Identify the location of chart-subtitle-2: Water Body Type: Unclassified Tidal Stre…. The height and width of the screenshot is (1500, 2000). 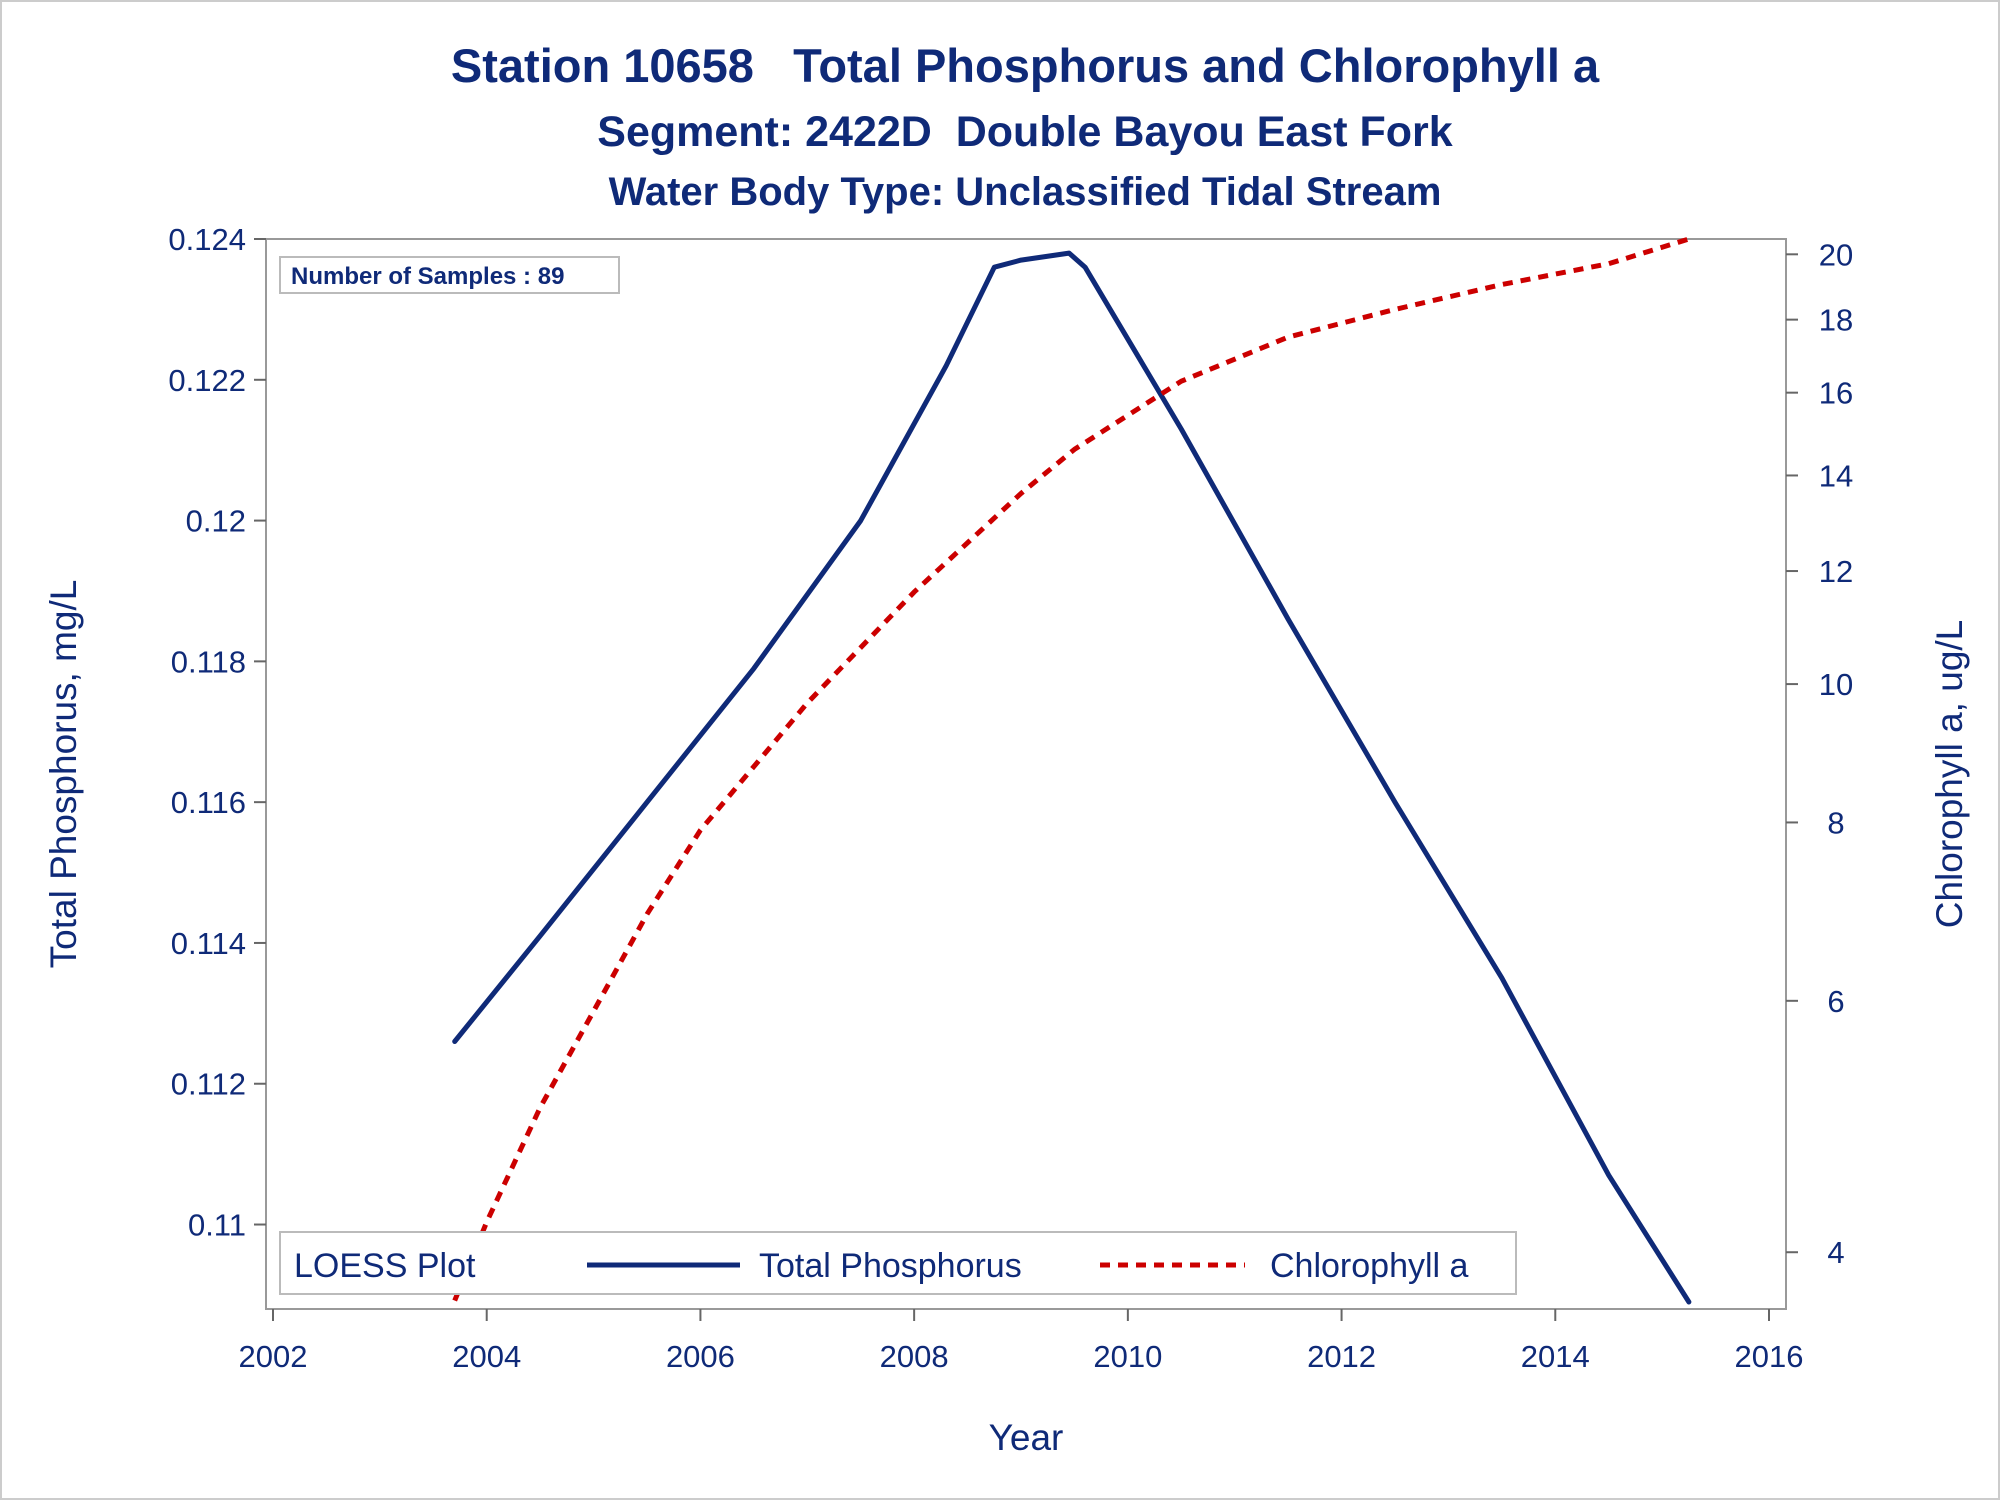
(1025, 192).